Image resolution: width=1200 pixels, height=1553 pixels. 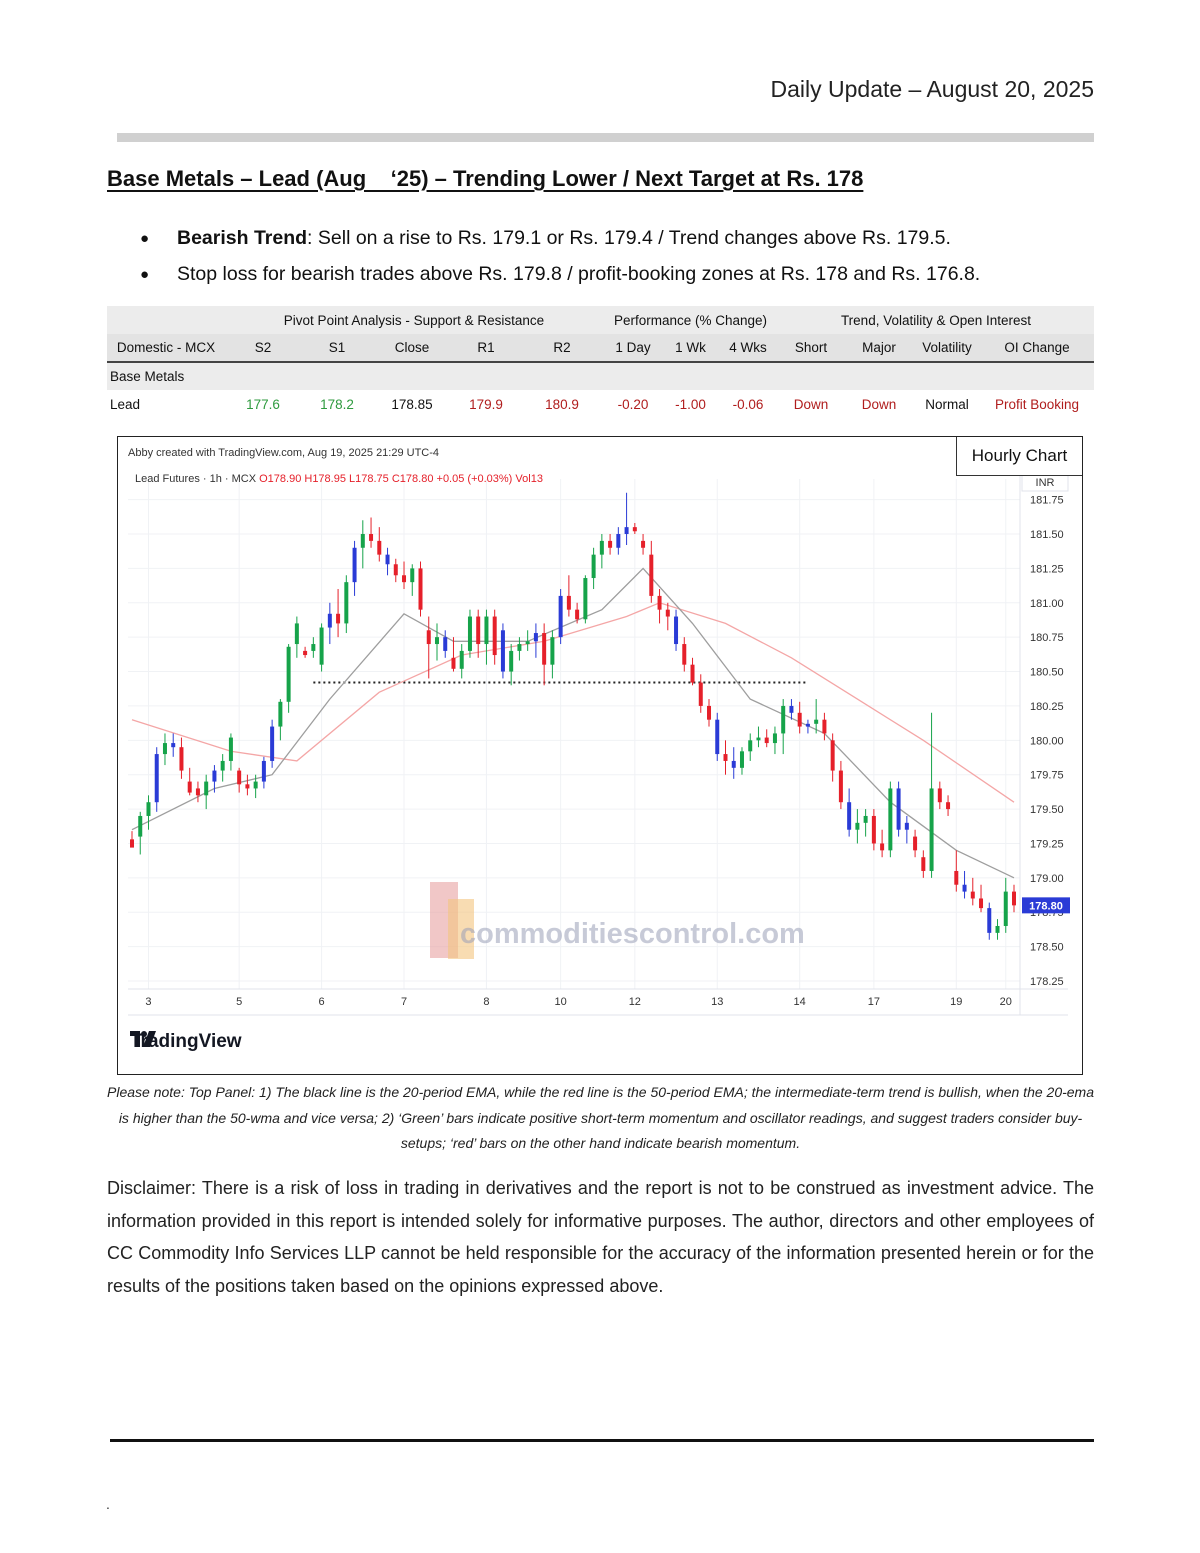 I want to click on cell-1day: -0.20, so click(x=633, y=404).